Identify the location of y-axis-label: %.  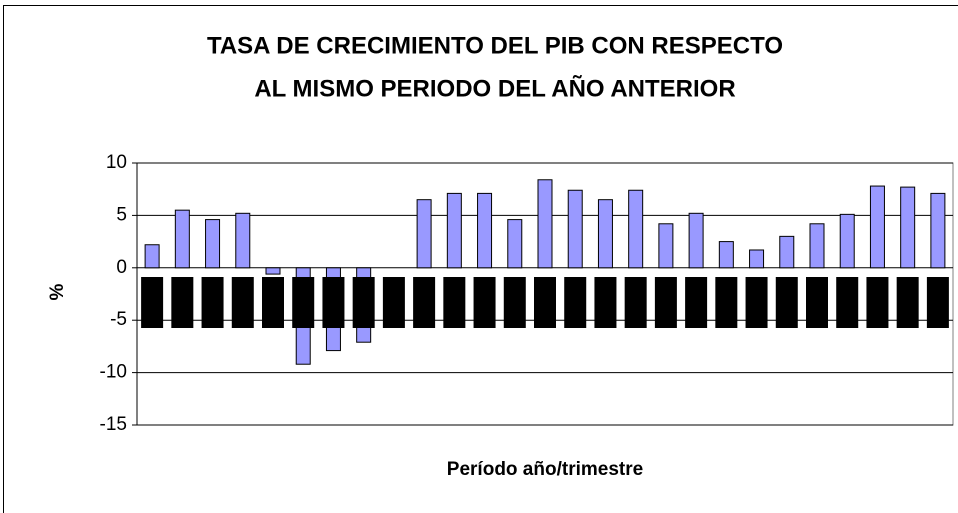
(57, 291).